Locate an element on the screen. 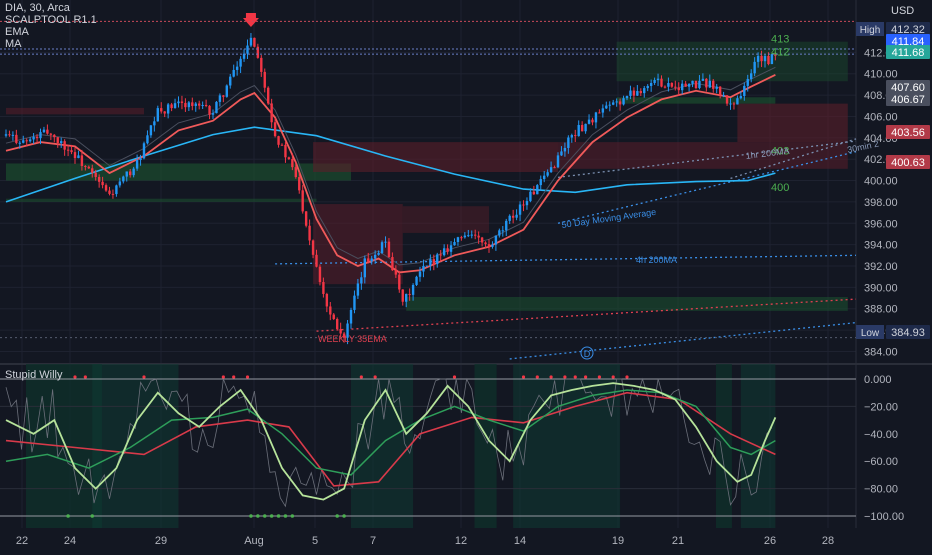  osc-y-tick: −40.00 is located at coordinates (881, 435).